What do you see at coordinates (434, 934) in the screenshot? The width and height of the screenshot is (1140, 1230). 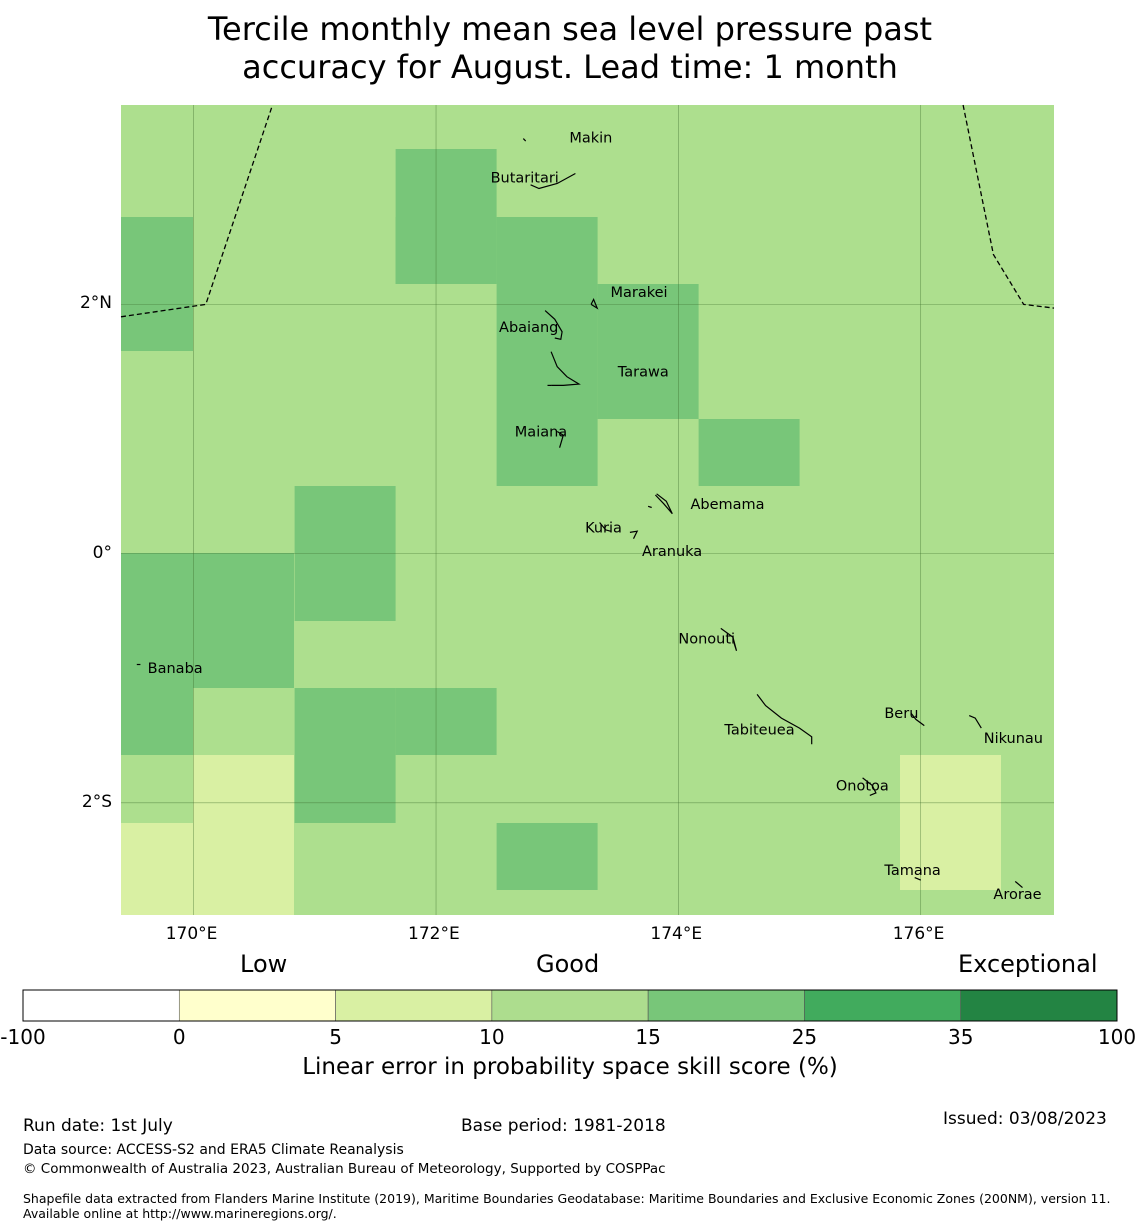 I see `x-tick-label: 172°E` at bounding box center [434, 934].